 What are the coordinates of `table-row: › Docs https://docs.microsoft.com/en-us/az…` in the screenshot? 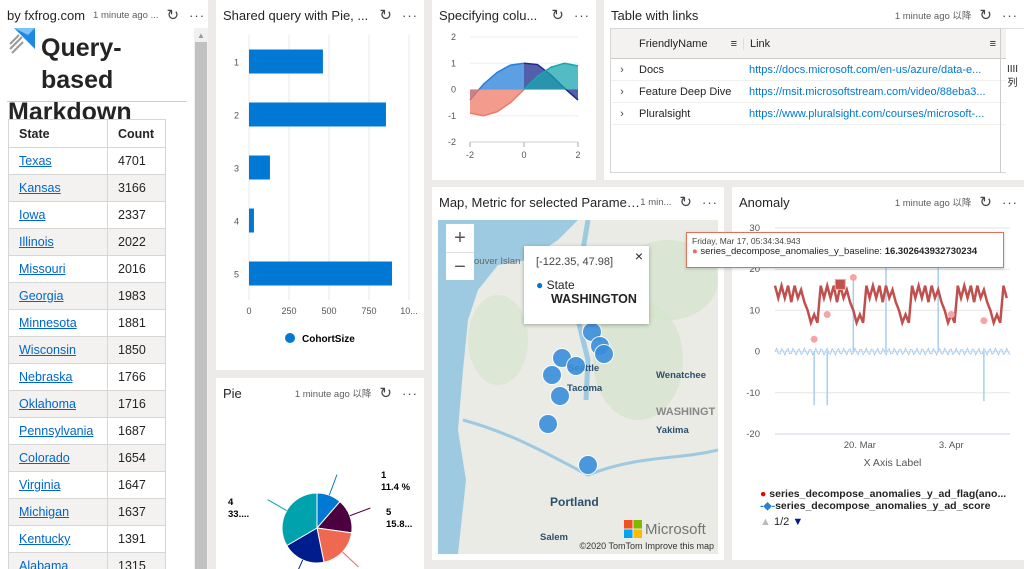 It's located at (808, 70).